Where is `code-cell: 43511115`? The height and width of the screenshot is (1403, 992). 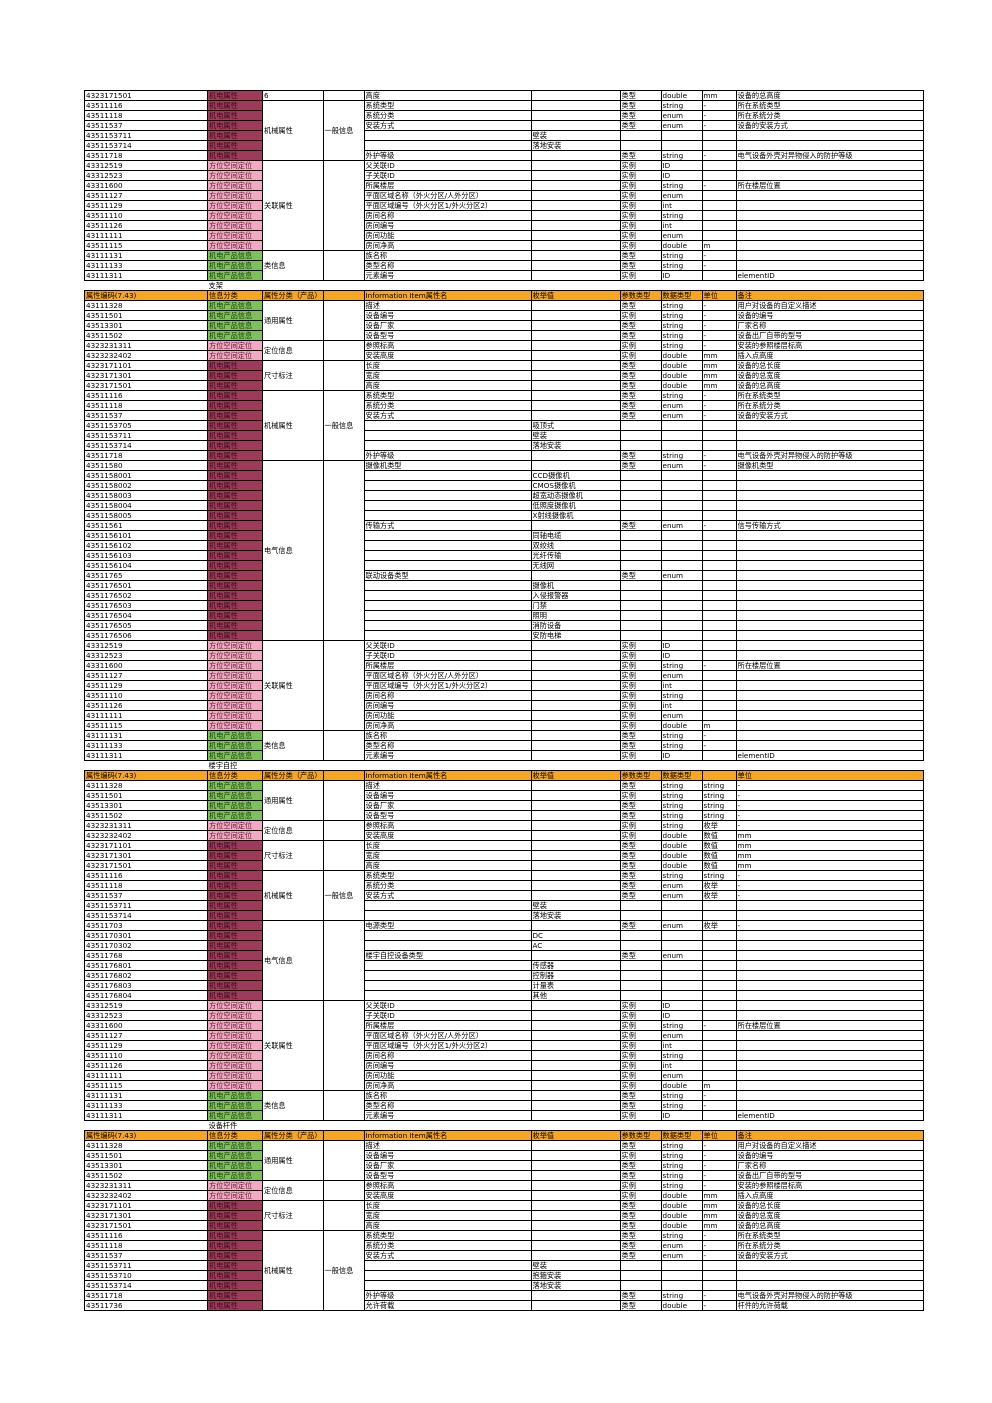 code-cell: 43511115 is located at coordinates (146, 245).